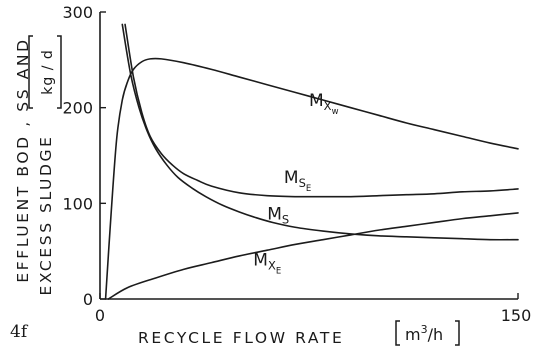  I want to click on panel-label: 4f, so click(19, 332).